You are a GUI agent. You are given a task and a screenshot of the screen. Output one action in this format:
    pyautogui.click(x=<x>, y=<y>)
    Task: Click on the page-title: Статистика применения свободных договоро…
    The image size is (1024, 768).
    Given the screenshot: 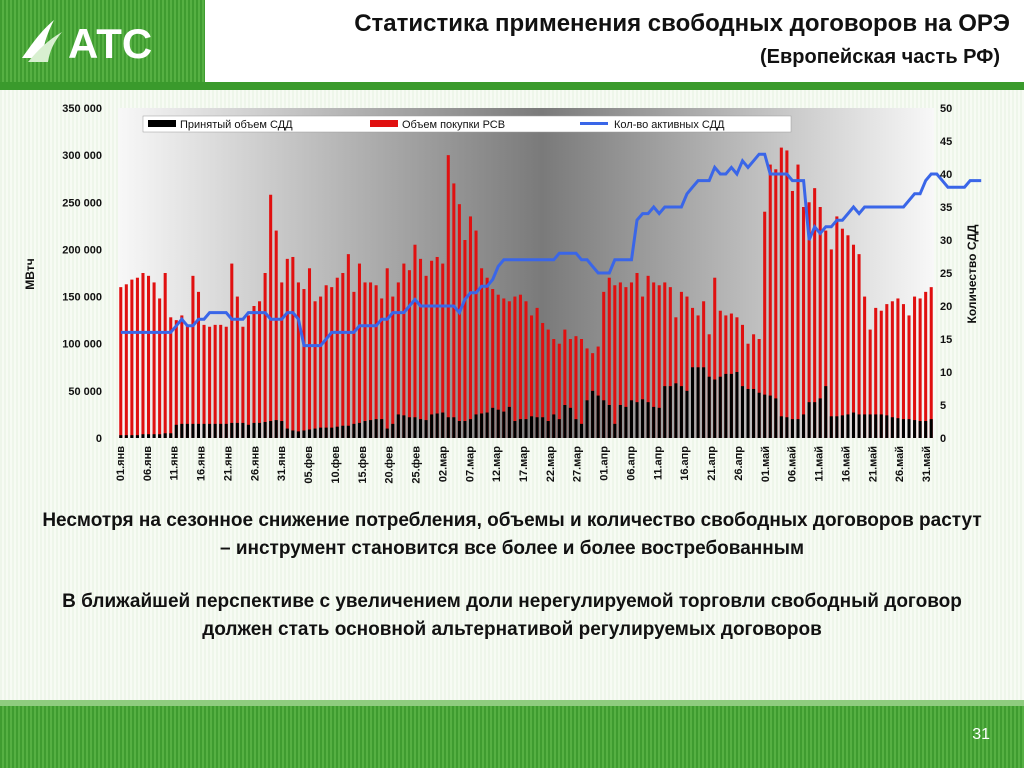 What is the action you would take?
    pyautogui.click(x=682, y=23)
    